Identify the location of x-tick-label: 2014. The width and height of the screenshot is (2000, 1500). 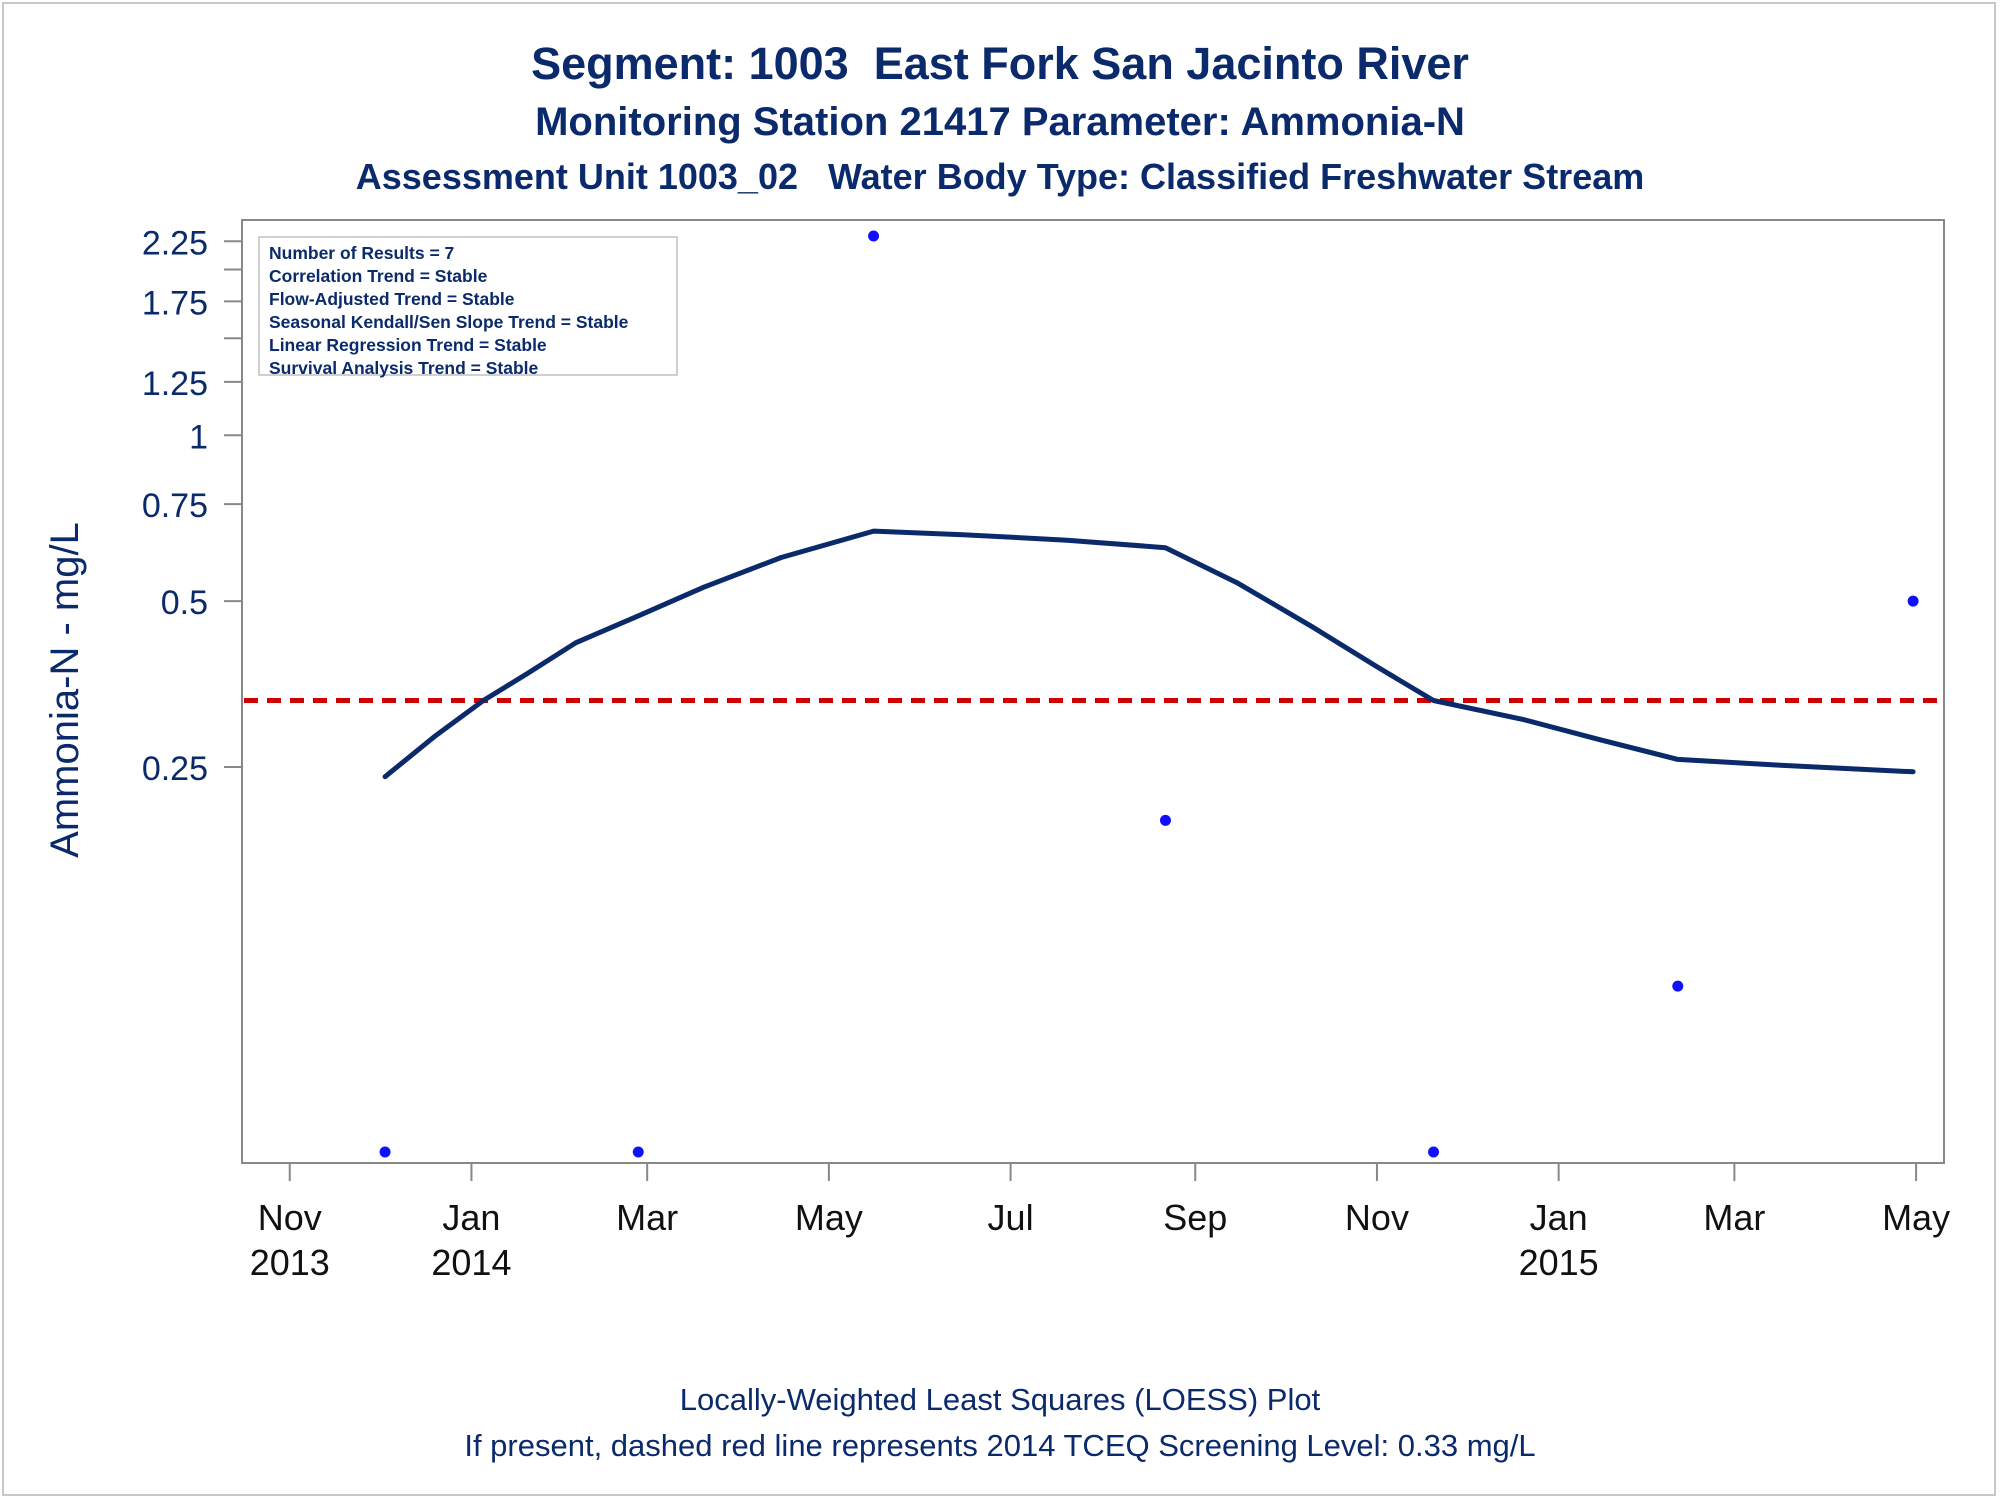
(471, 1262).